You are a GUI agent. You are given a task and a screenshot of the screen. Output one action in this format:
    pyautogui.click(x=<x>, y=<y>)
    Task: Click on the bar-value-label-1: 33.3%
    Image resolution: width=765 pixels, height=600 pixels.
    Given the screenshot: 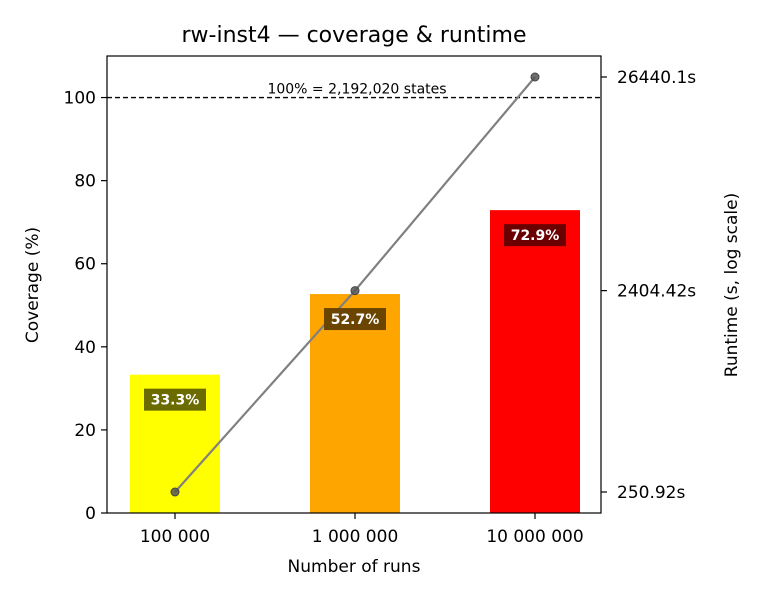 What is the action you would take?
    pyautogui.click(x=175, y=401)
    